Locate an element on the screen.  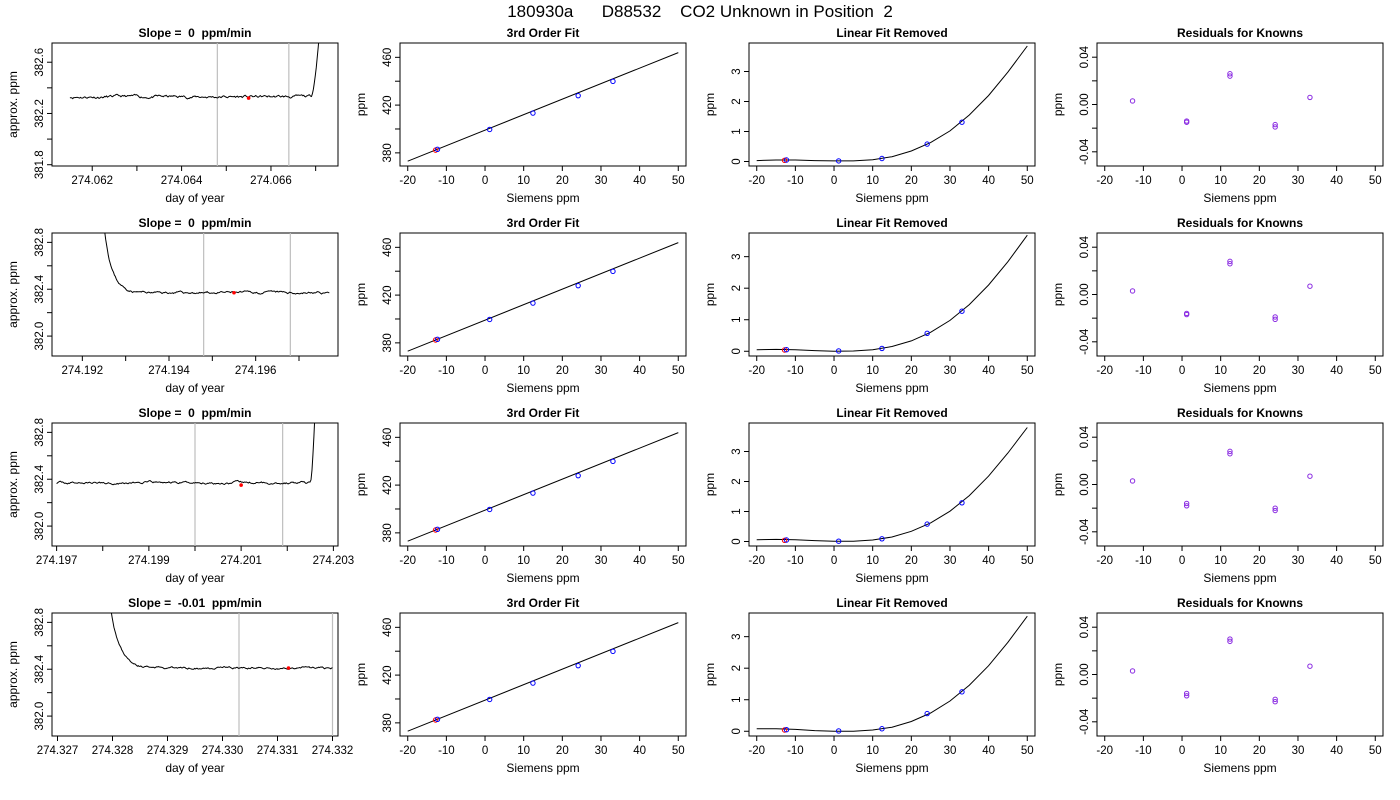
x-tick-label: 10 is located at coordinates (872, 561).